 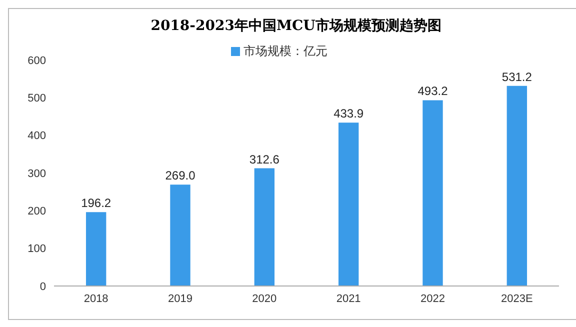 What do you see at coordinates (348, 298) in the screenshot?
I see `x-tick-label: 2021` at bounding box center [348, 298].